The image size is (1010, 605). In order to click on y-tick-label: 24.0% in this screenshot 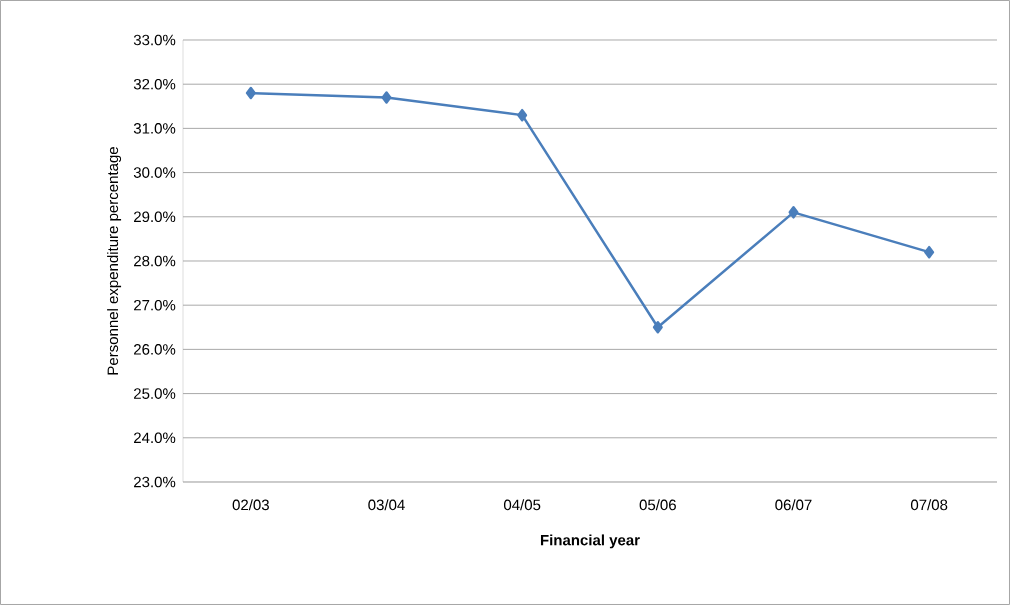, I will do `click(155, 438)`.